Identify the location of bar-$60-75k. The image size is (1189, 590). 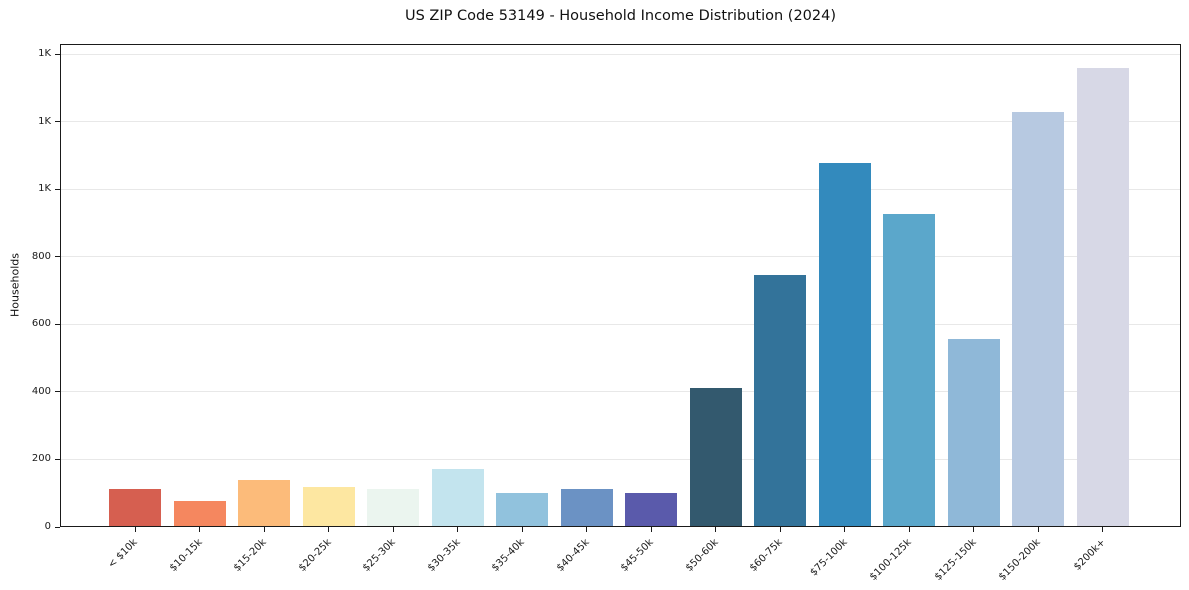
(780, 401).